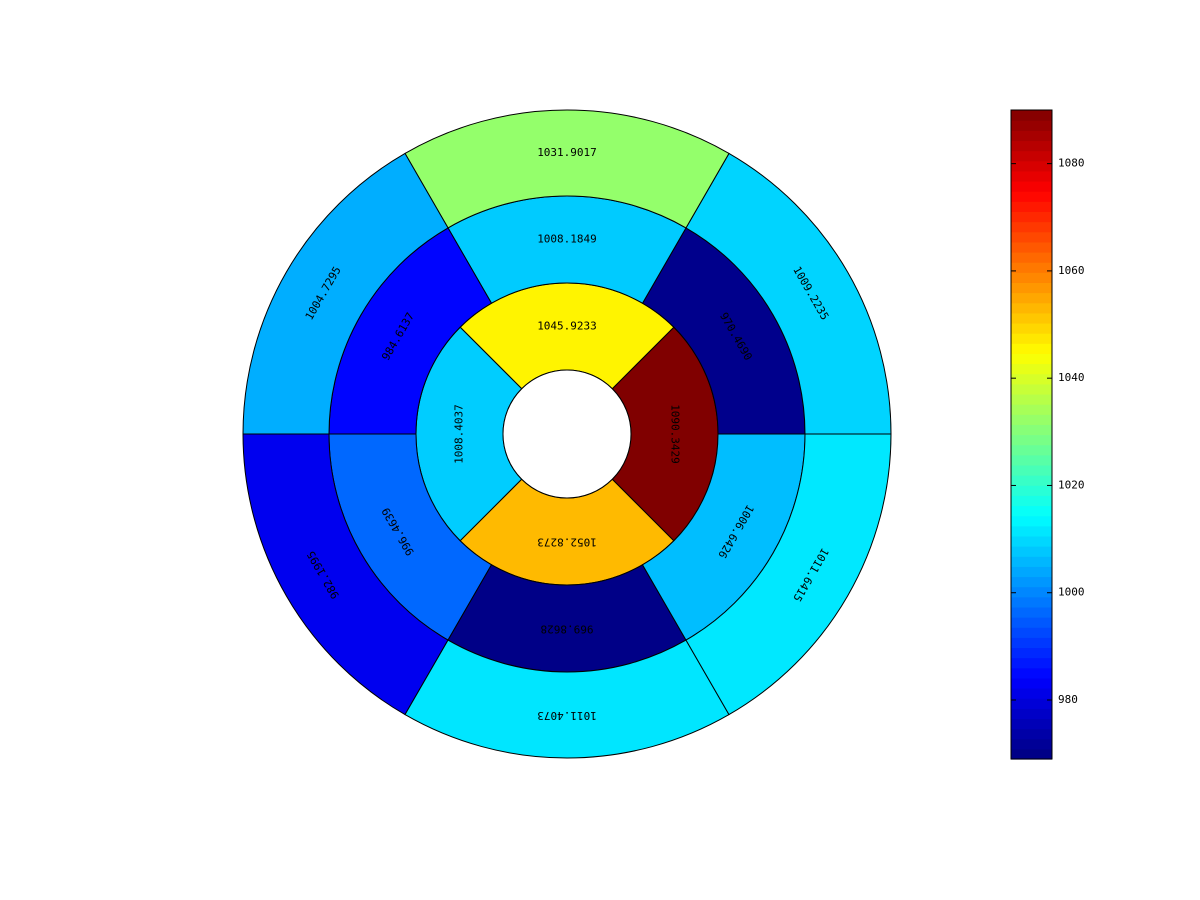  Describe the element at coordinates (567, 326) in the screenshot. I see `segment-label-inner-2: 1045.9233` at that location.